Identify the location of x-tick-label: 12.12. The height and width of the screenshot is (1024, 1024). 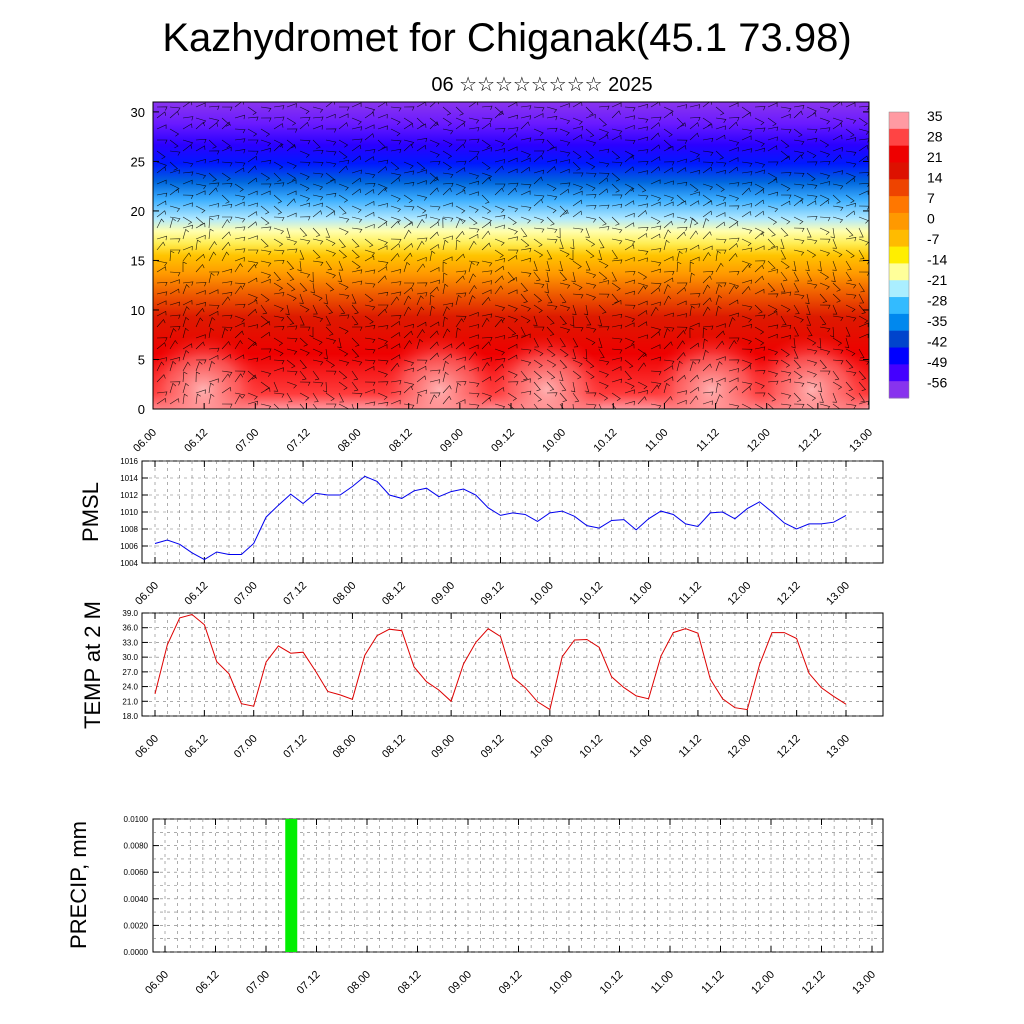
(814, 983).